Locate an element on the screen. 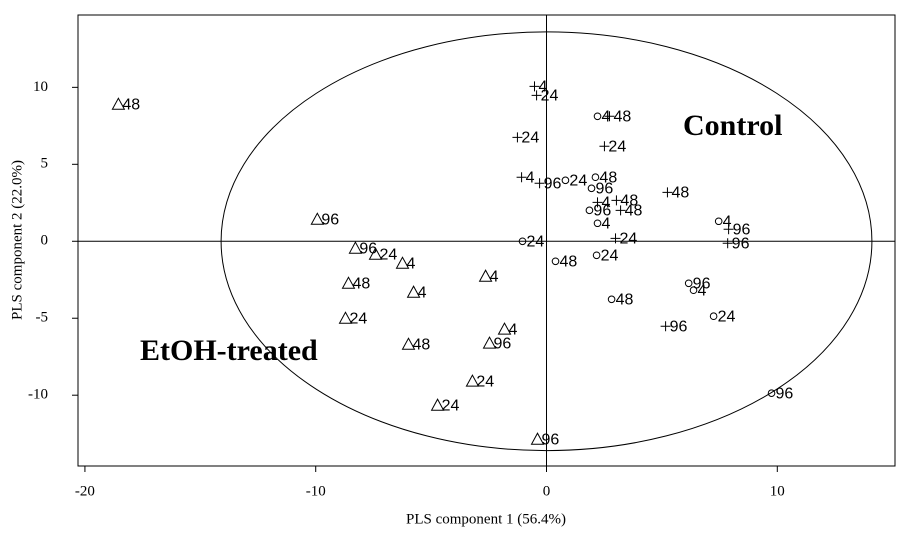 Image resolution: width=905 pixels, height=534 pixels. y-axis-label: PLS component 2 (22.0%) is located at coordinates (17, 240).